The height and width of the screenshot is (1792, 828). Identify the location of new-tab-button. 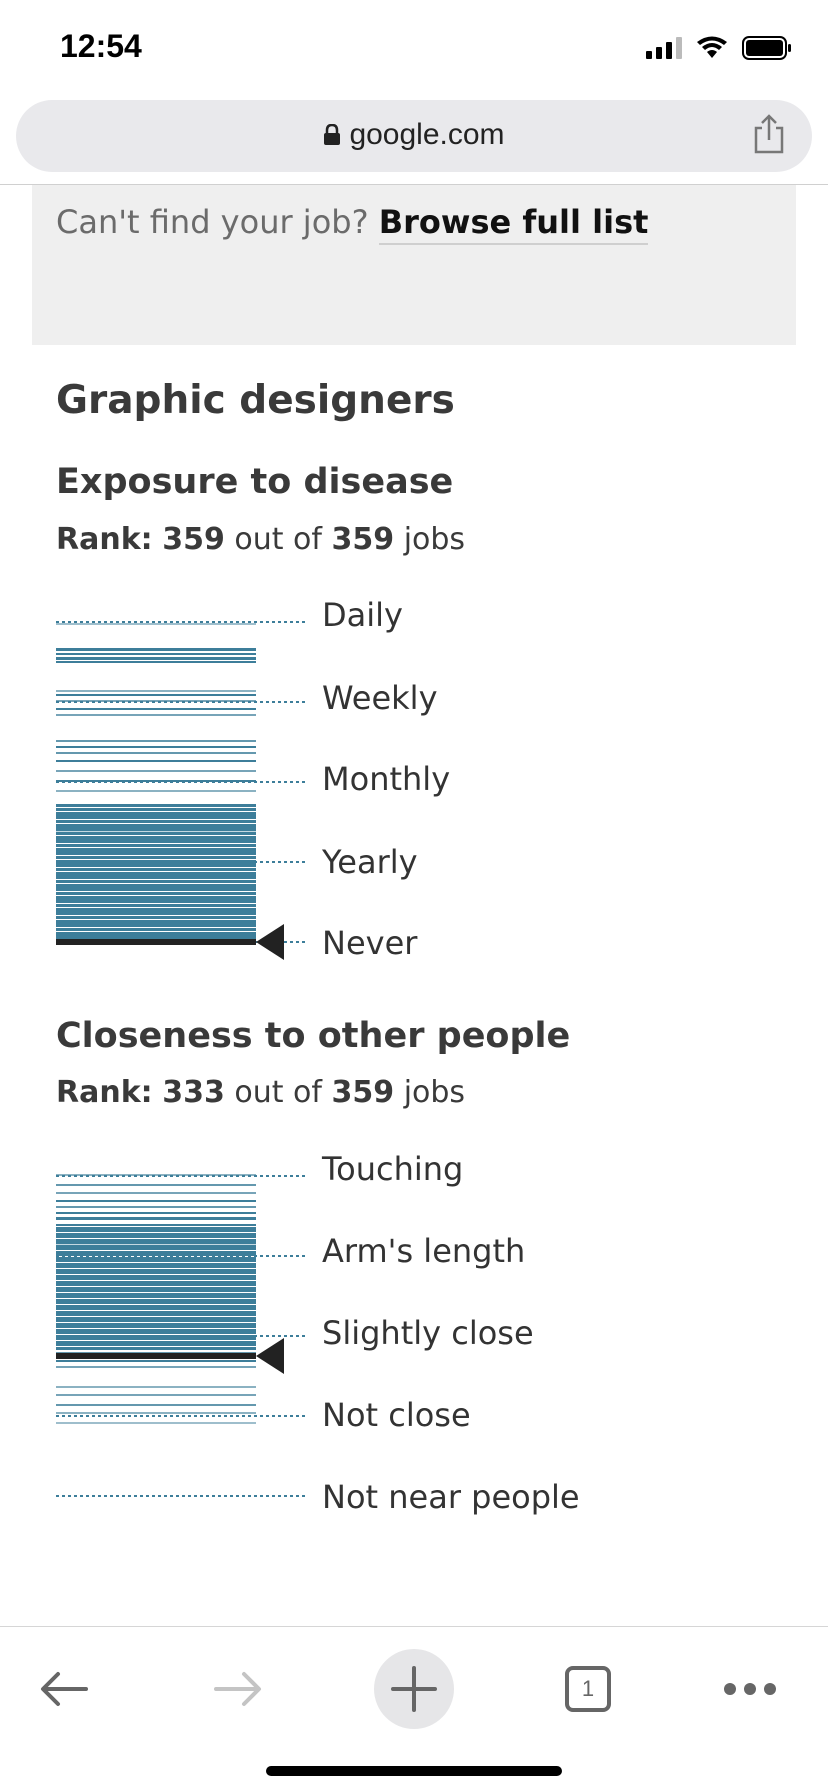
(414, 1689).